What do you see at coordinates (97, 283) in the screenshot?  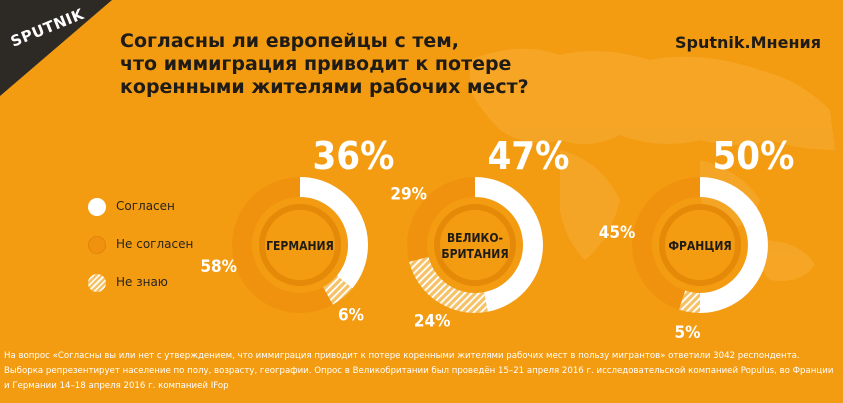 I see `legend-swatch-unknown` at bounding box center [97, 283].